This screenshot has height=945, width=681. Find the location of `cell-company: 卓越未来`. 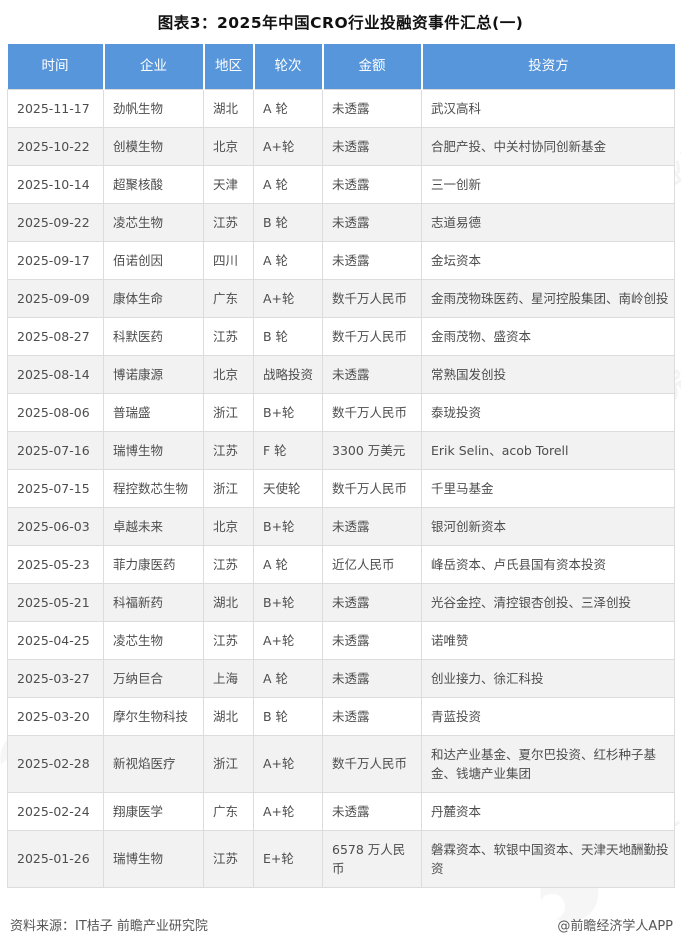

cell-company: 卓越未来 is located at coordinates (153, 526).